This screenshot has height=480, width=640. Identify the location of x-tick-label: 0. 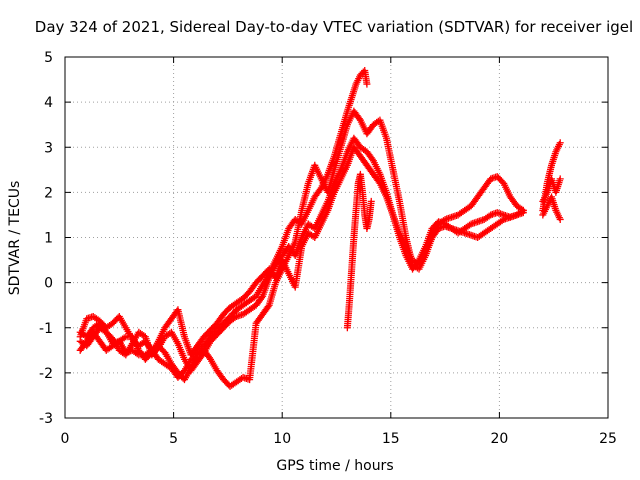
(65, 439).